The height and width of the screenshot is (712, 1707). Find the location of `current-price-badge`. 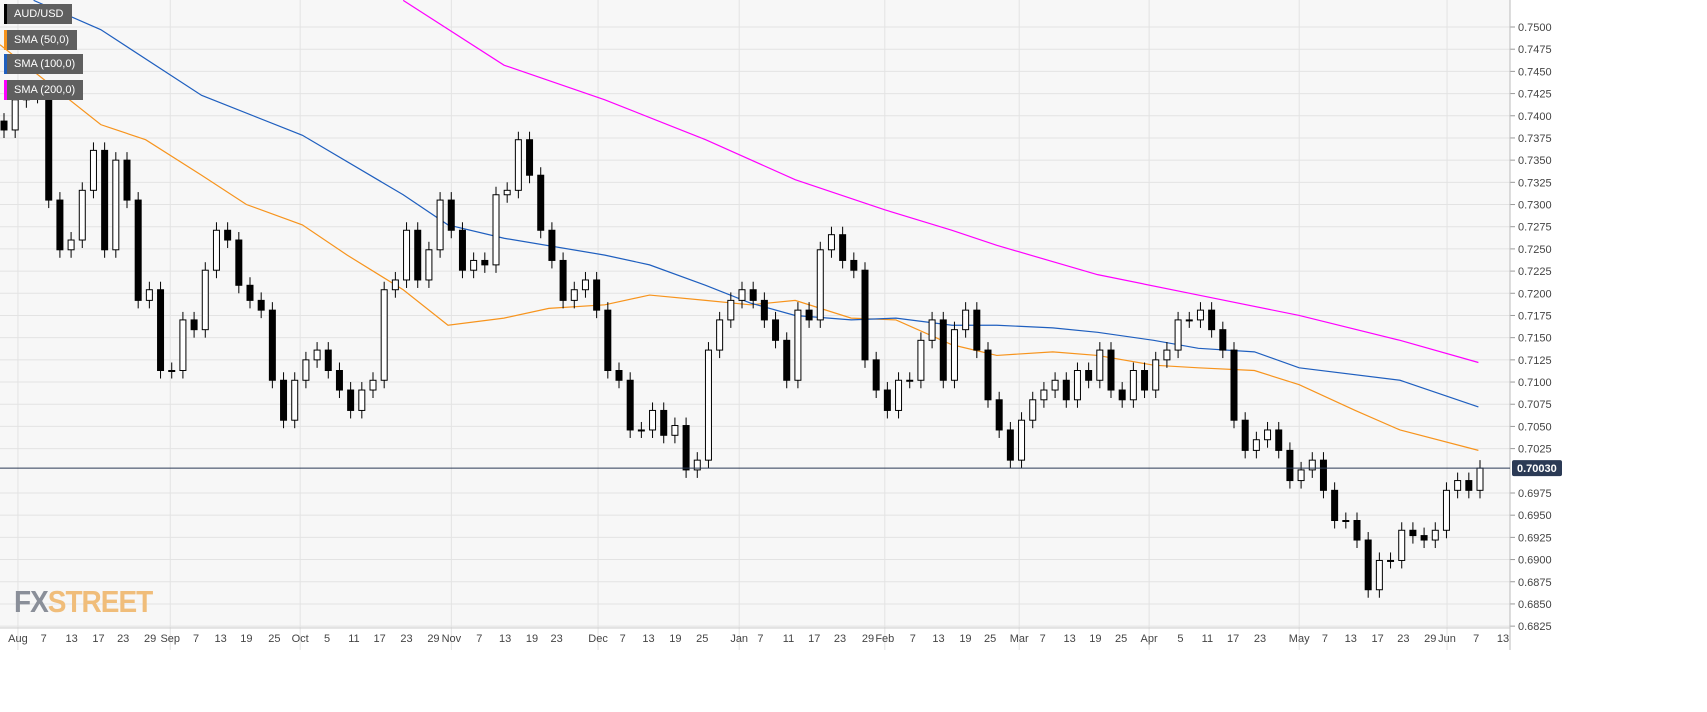

current-price-badge is located at coordinates (1537, 468).